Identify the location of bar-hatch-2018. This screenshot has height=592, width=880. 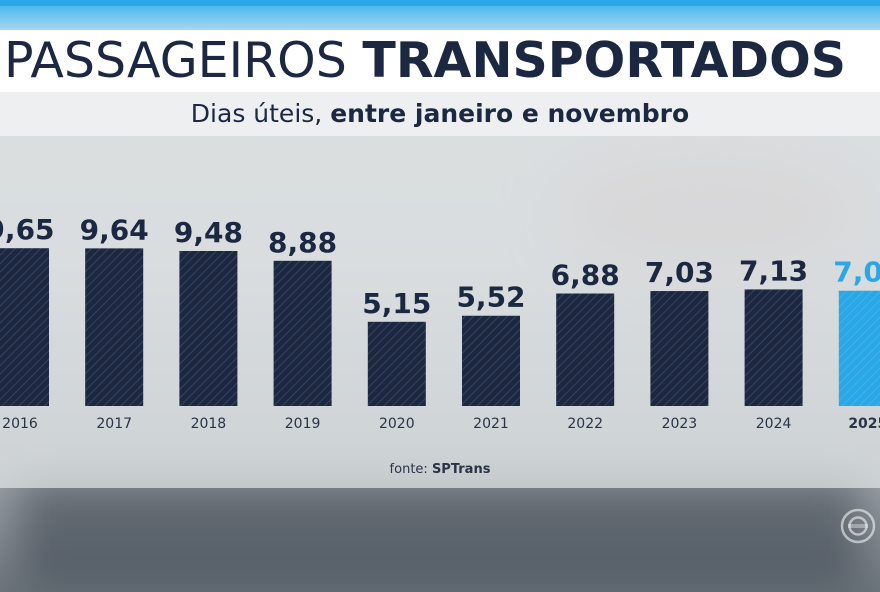
(208, 328).